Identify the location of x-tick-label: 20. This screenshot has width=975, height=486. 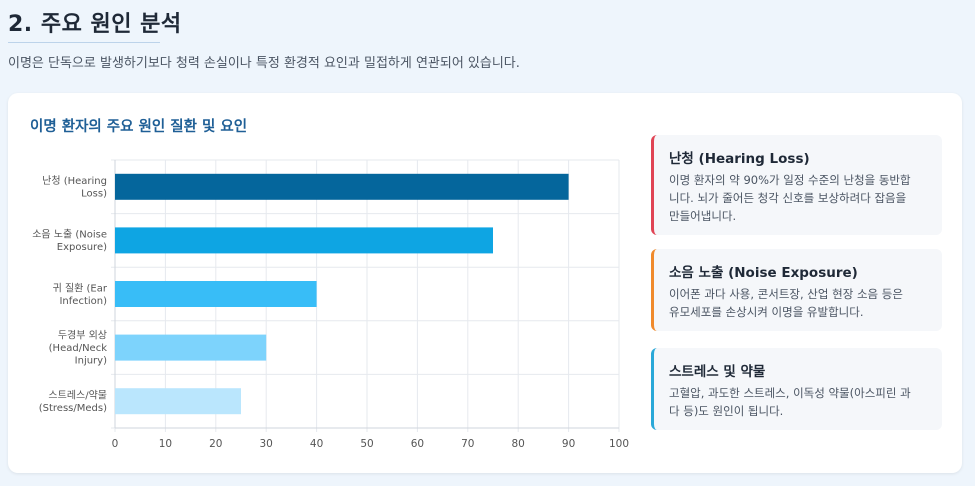
(215, 444).